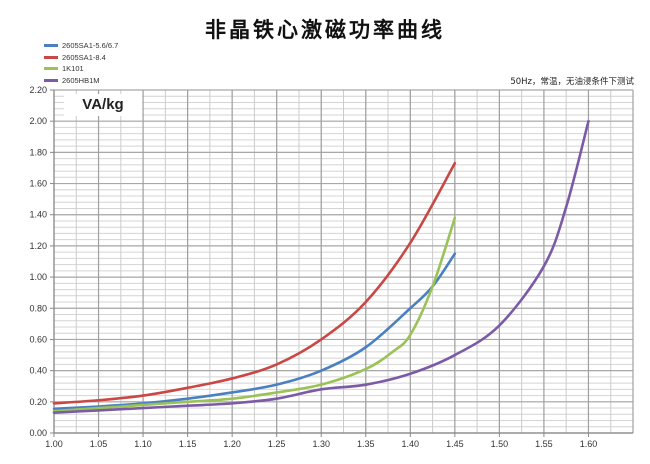 The height and width of the screenshot is (464, 650). I want to click on y-tick-label: 1.20, so click(38, 246).